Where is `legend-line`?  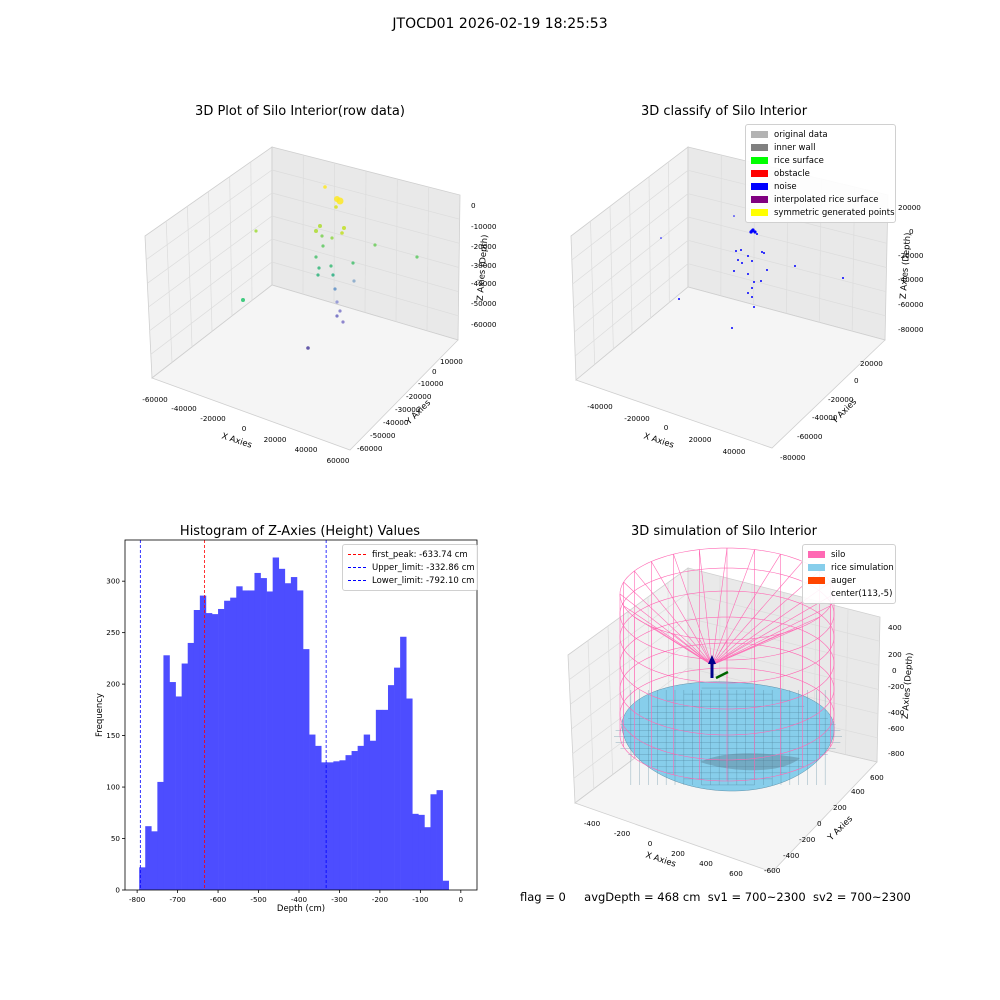
legend-line is located at coordinates (357, 567).